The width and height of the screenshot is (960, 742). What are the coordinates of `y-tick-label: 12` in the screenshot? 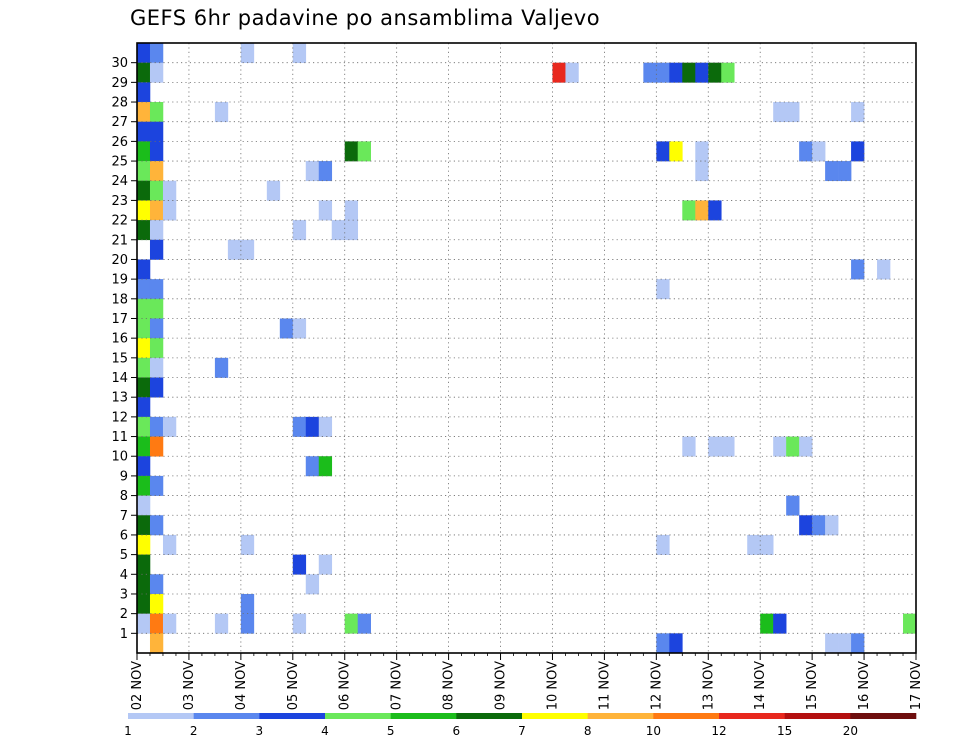 It's located at (119, 417).